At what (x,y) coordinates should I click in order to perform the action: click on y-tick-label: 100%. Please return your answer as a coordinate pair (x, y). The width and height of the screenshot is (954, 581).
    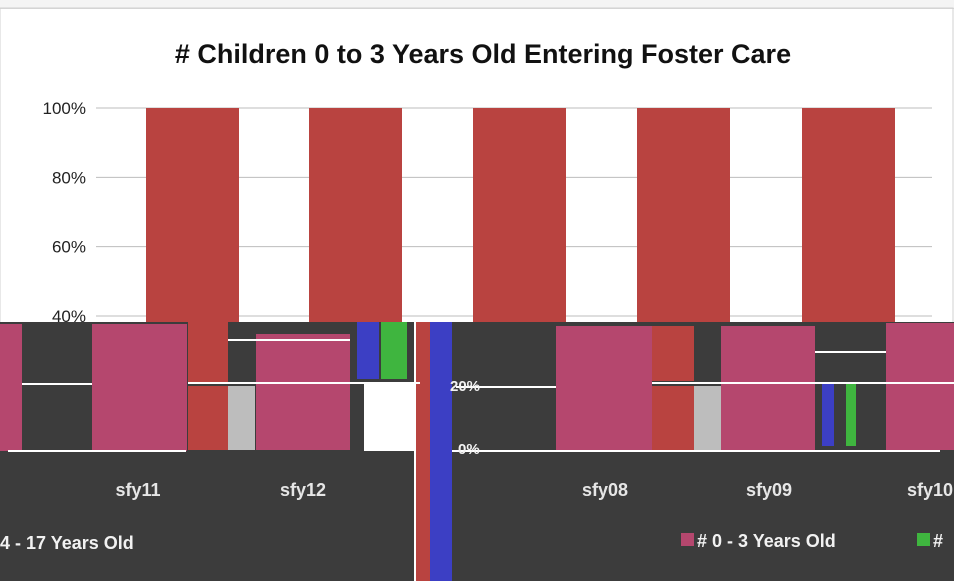
    Looking at the image, I should click on (64, 108).